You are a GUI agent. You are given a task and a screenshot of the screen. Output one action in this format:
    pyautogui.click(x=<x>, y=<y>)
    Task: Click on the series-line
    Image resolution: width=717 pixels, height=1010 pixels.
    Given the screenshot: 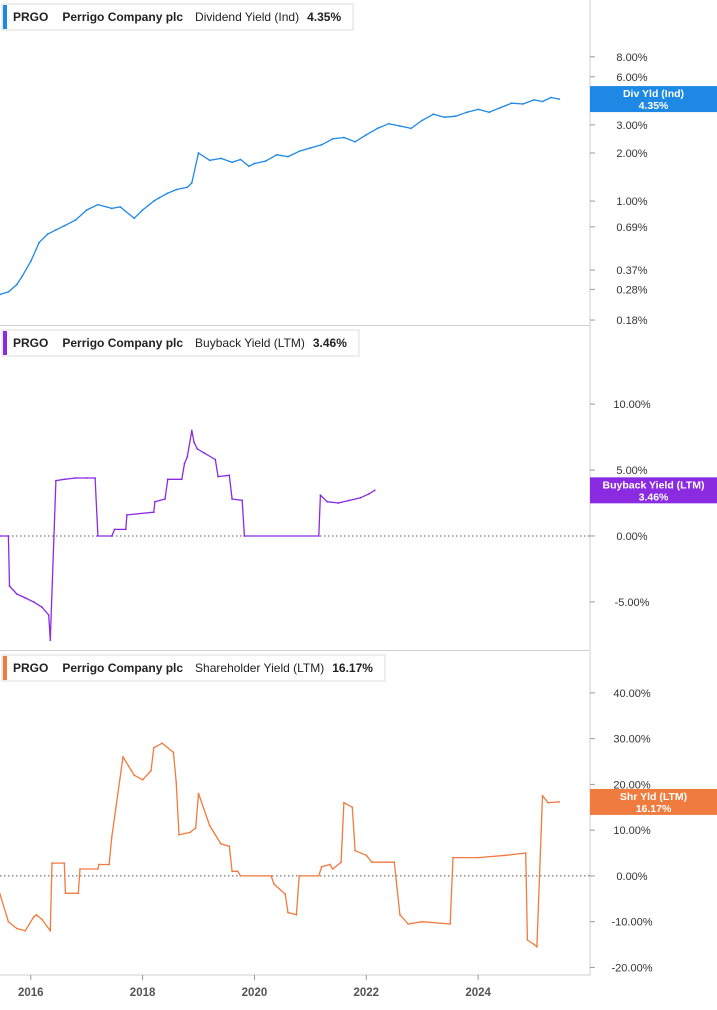 What is the action you would take?
    pyautogui.click(x=188, y=535)
    